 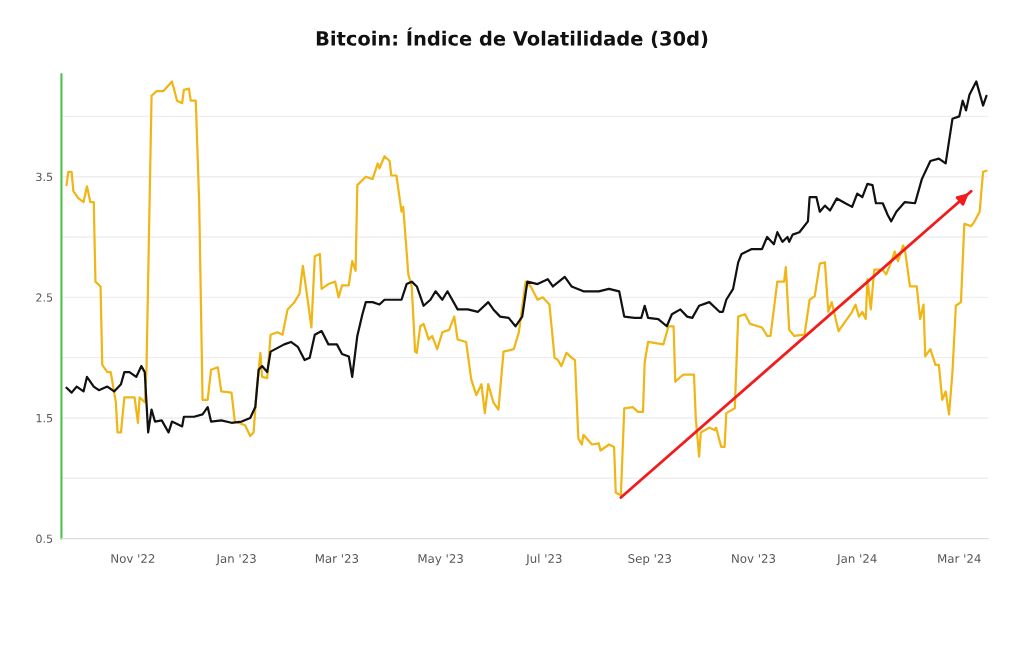 What do you see at coordinates (512, 38) in the screenshot?
I see `chart-title: Bitcoin: Índice de Volatilidade (30d)` at bounding box center [512, 38].